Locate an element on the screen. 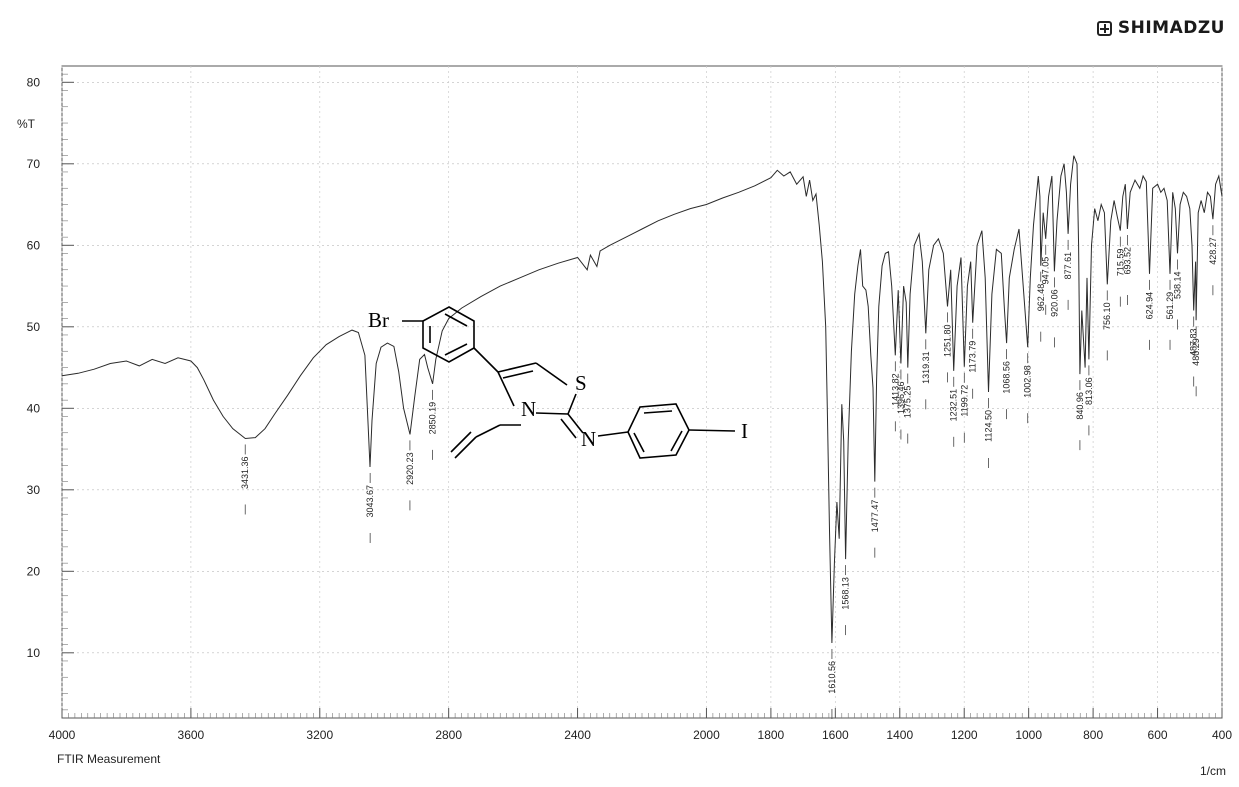  peak-label: 1568.13 is located at coordinates (846, 593).